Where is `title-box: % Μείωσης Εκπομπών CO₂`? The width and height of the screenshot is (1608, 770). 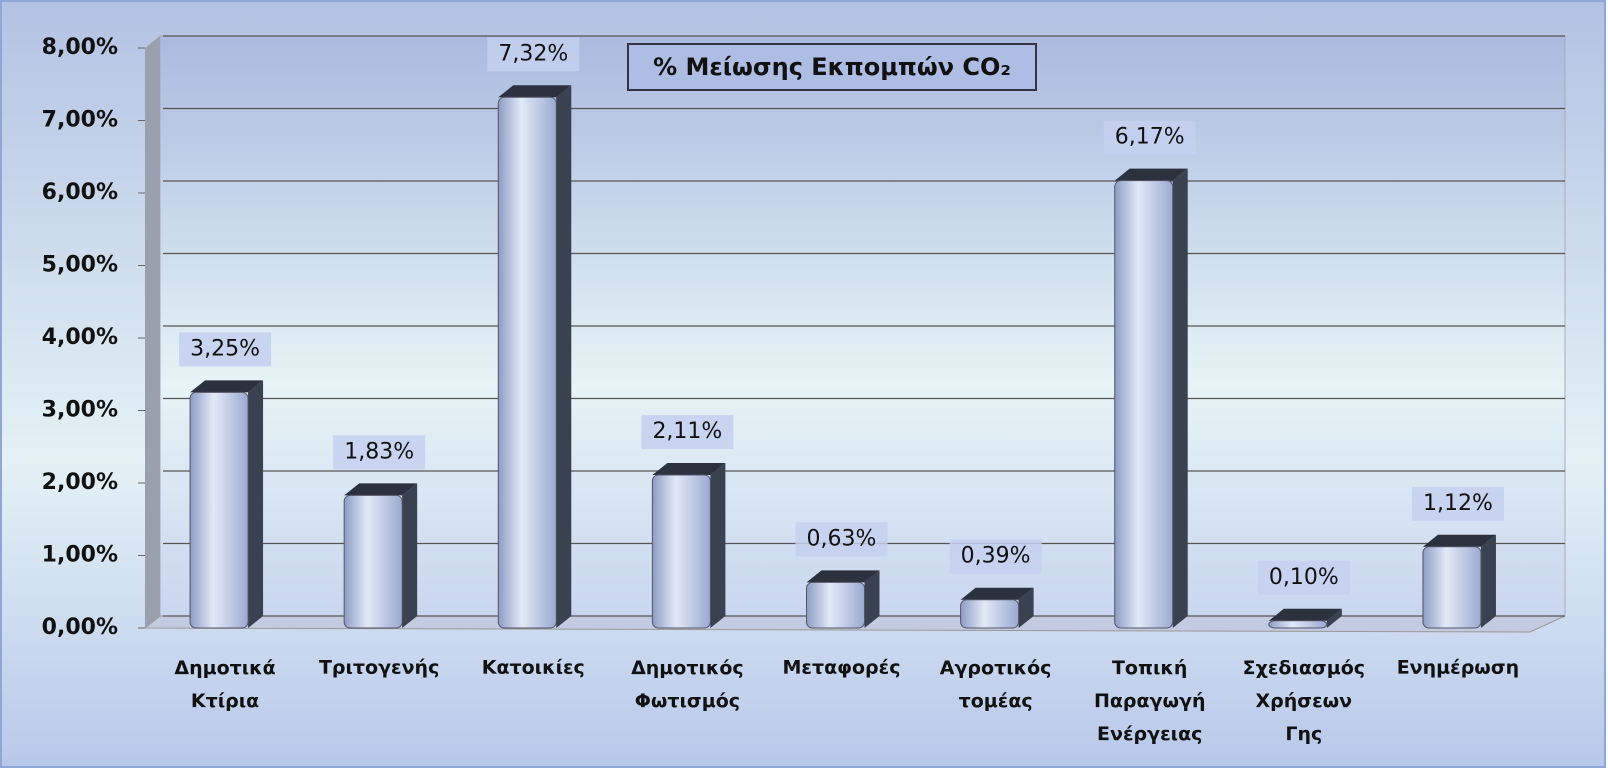 title-box: % Μείωσης Εκπομπών CO₂ is located at coordinates (832, 67).